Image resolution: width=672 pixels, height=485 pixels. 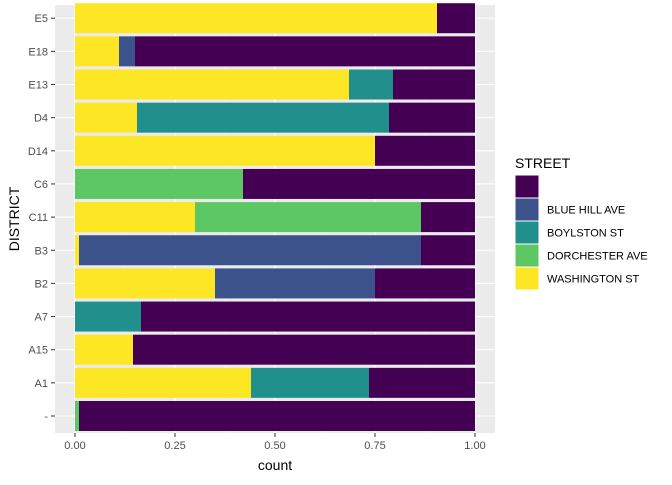 I want to click on y-axis: - A1 A15 A7 B2 B3 C11 C6 D14 D4 E13 E18 E5, so click(x=41, y=218).